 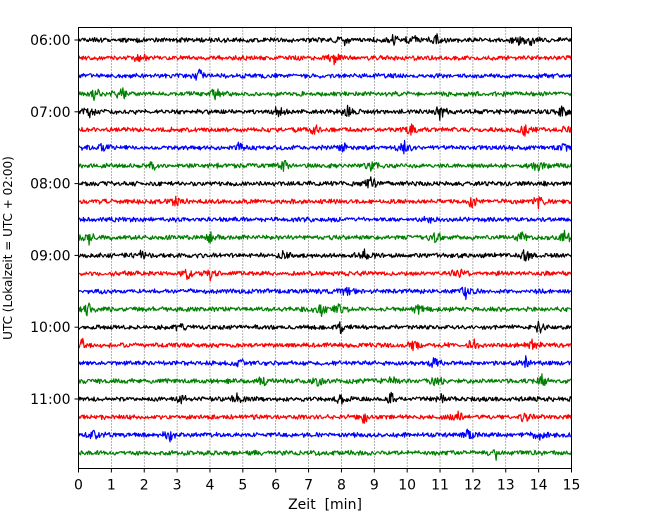 I want to click on y-tick-label: 11:00, so click(x=50, y=400).